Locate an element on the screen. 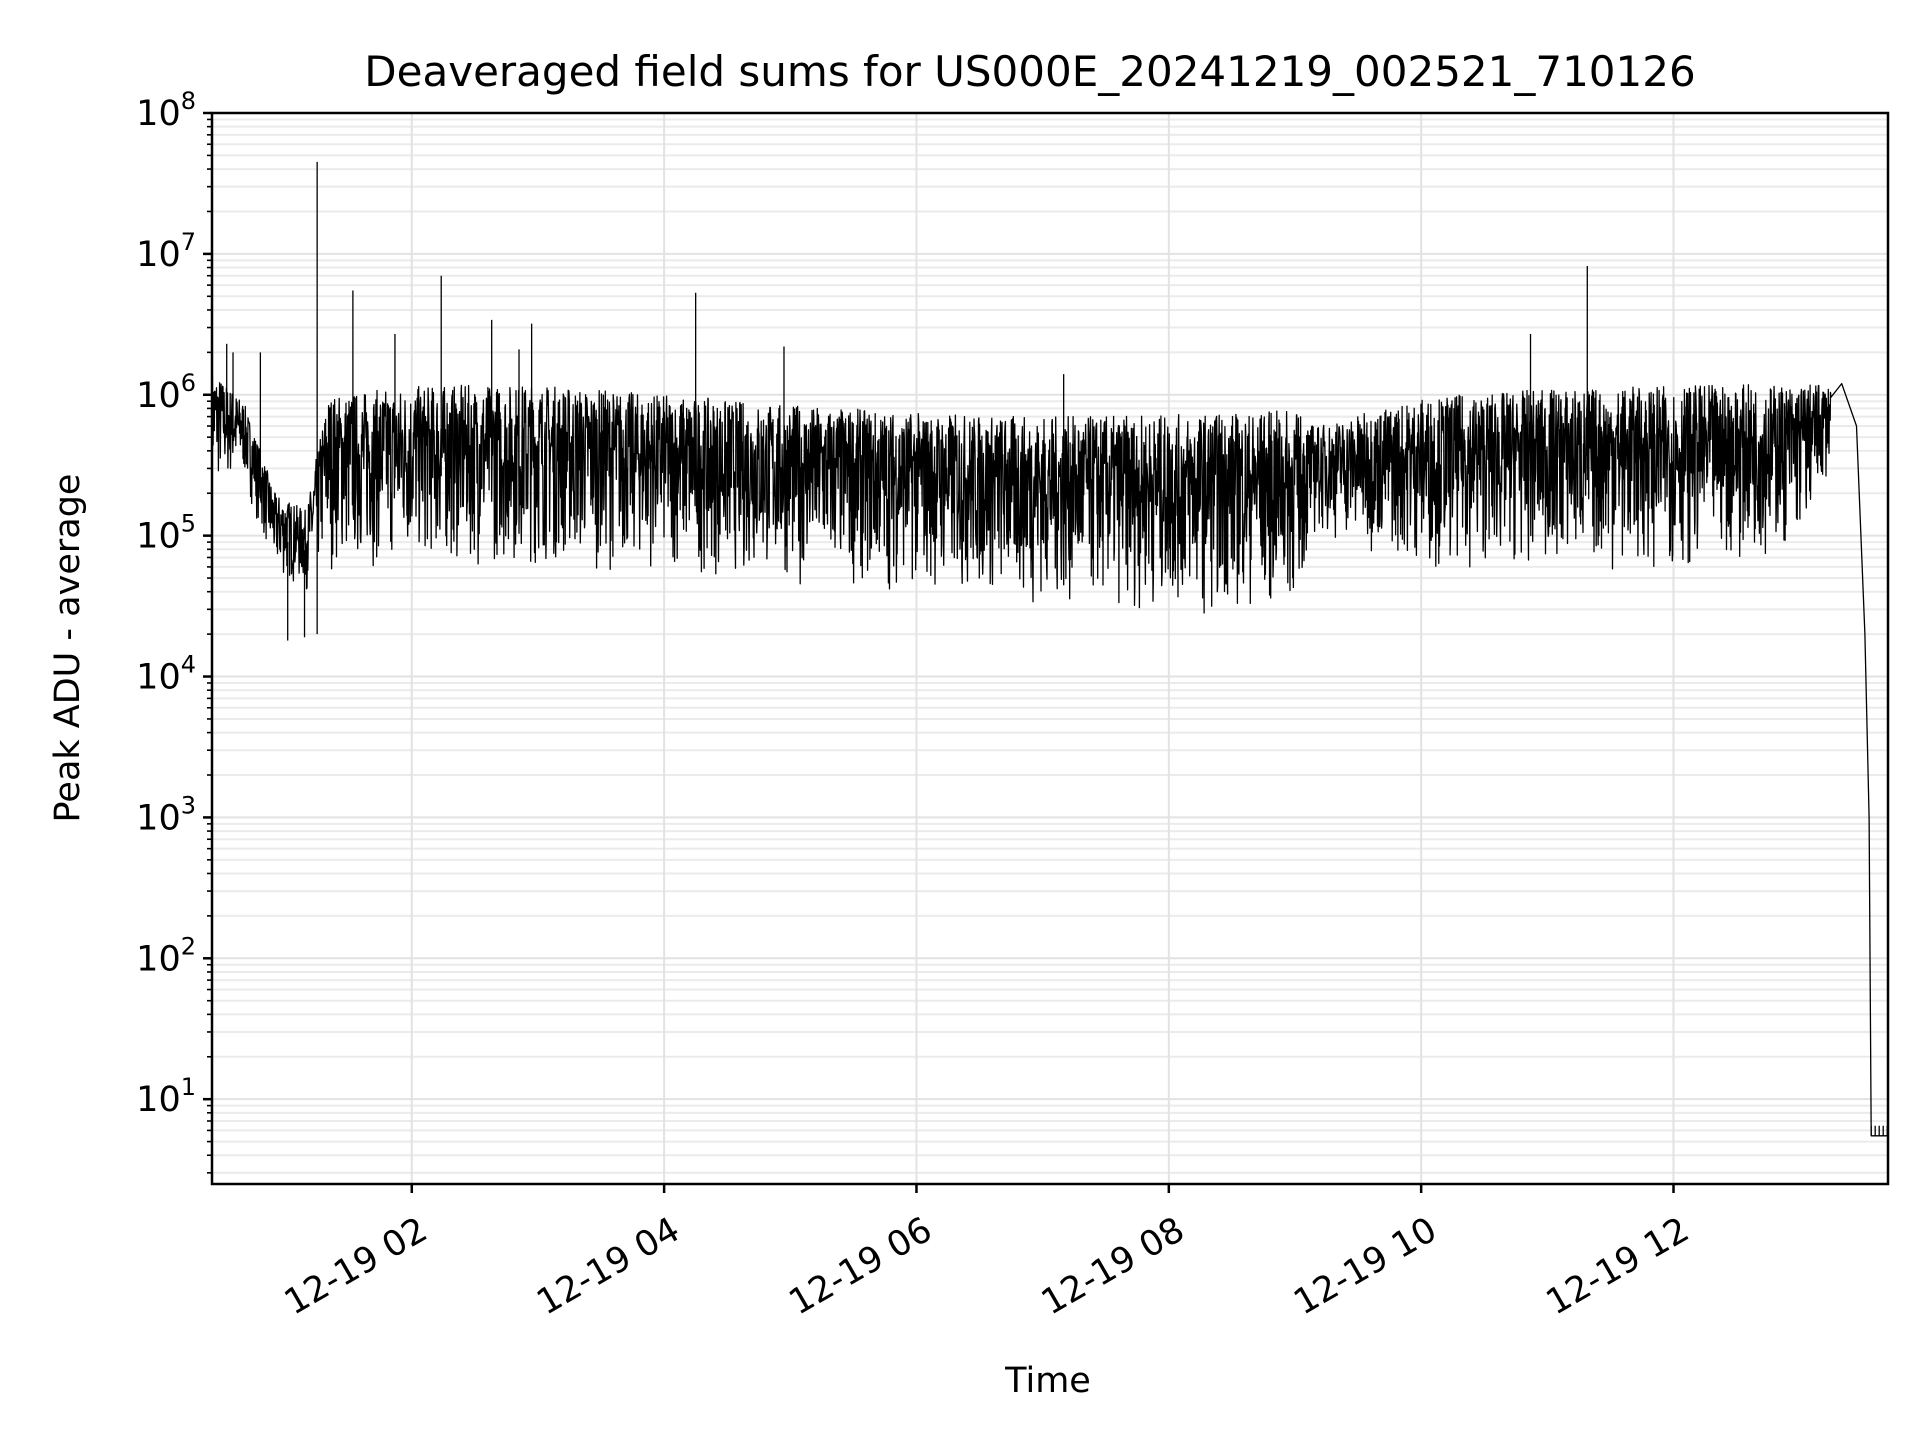 The height and width of the screenshot is (1440, 1920). y-tick-label: 10¹ is located at coordinates (166, 1096).